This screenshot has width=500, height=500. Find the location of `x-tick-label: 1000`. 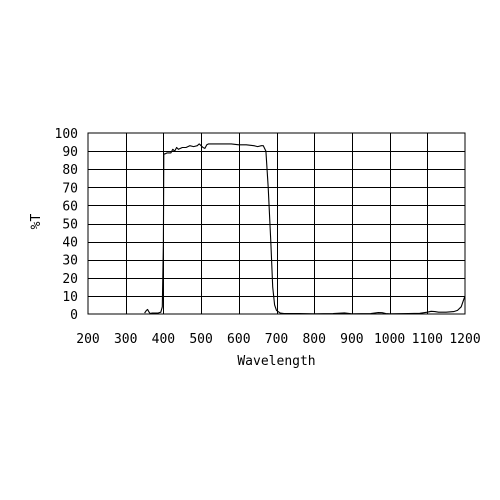

x-tick-label: 1000 is located at coordinates (389, 339).